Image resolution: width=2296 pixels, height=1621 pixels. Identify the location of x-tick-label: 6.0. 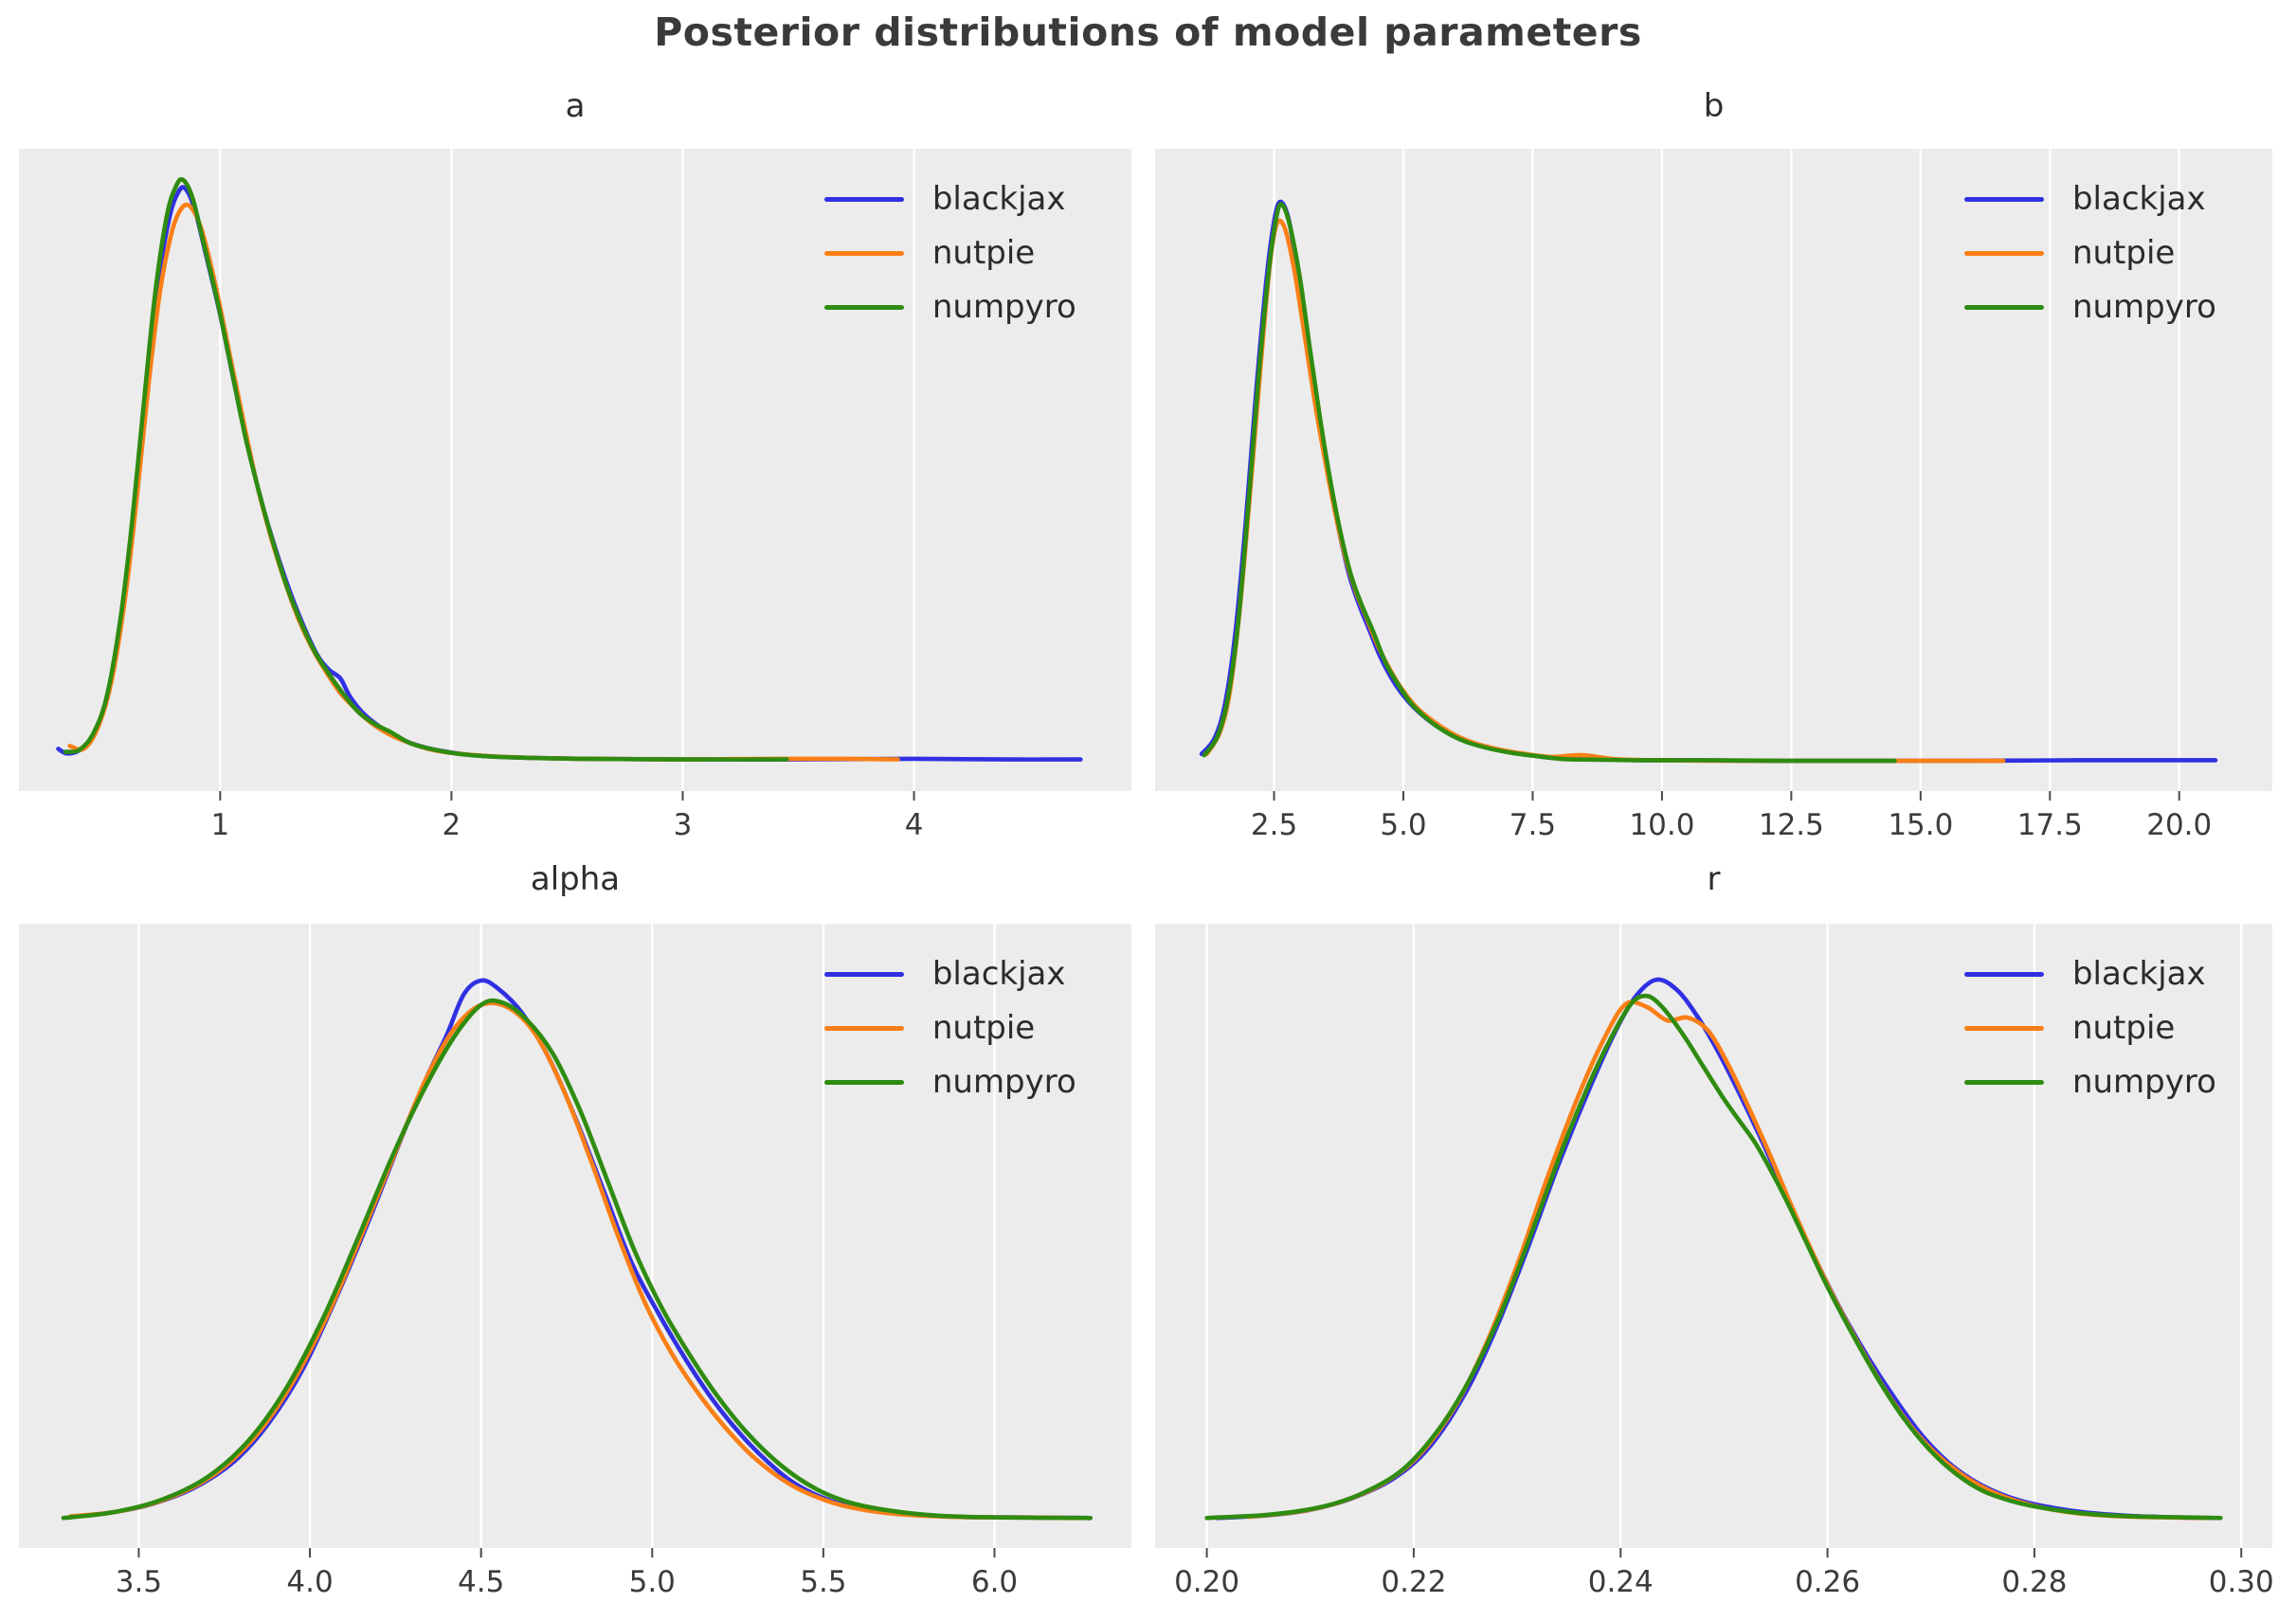
(994, 1582).